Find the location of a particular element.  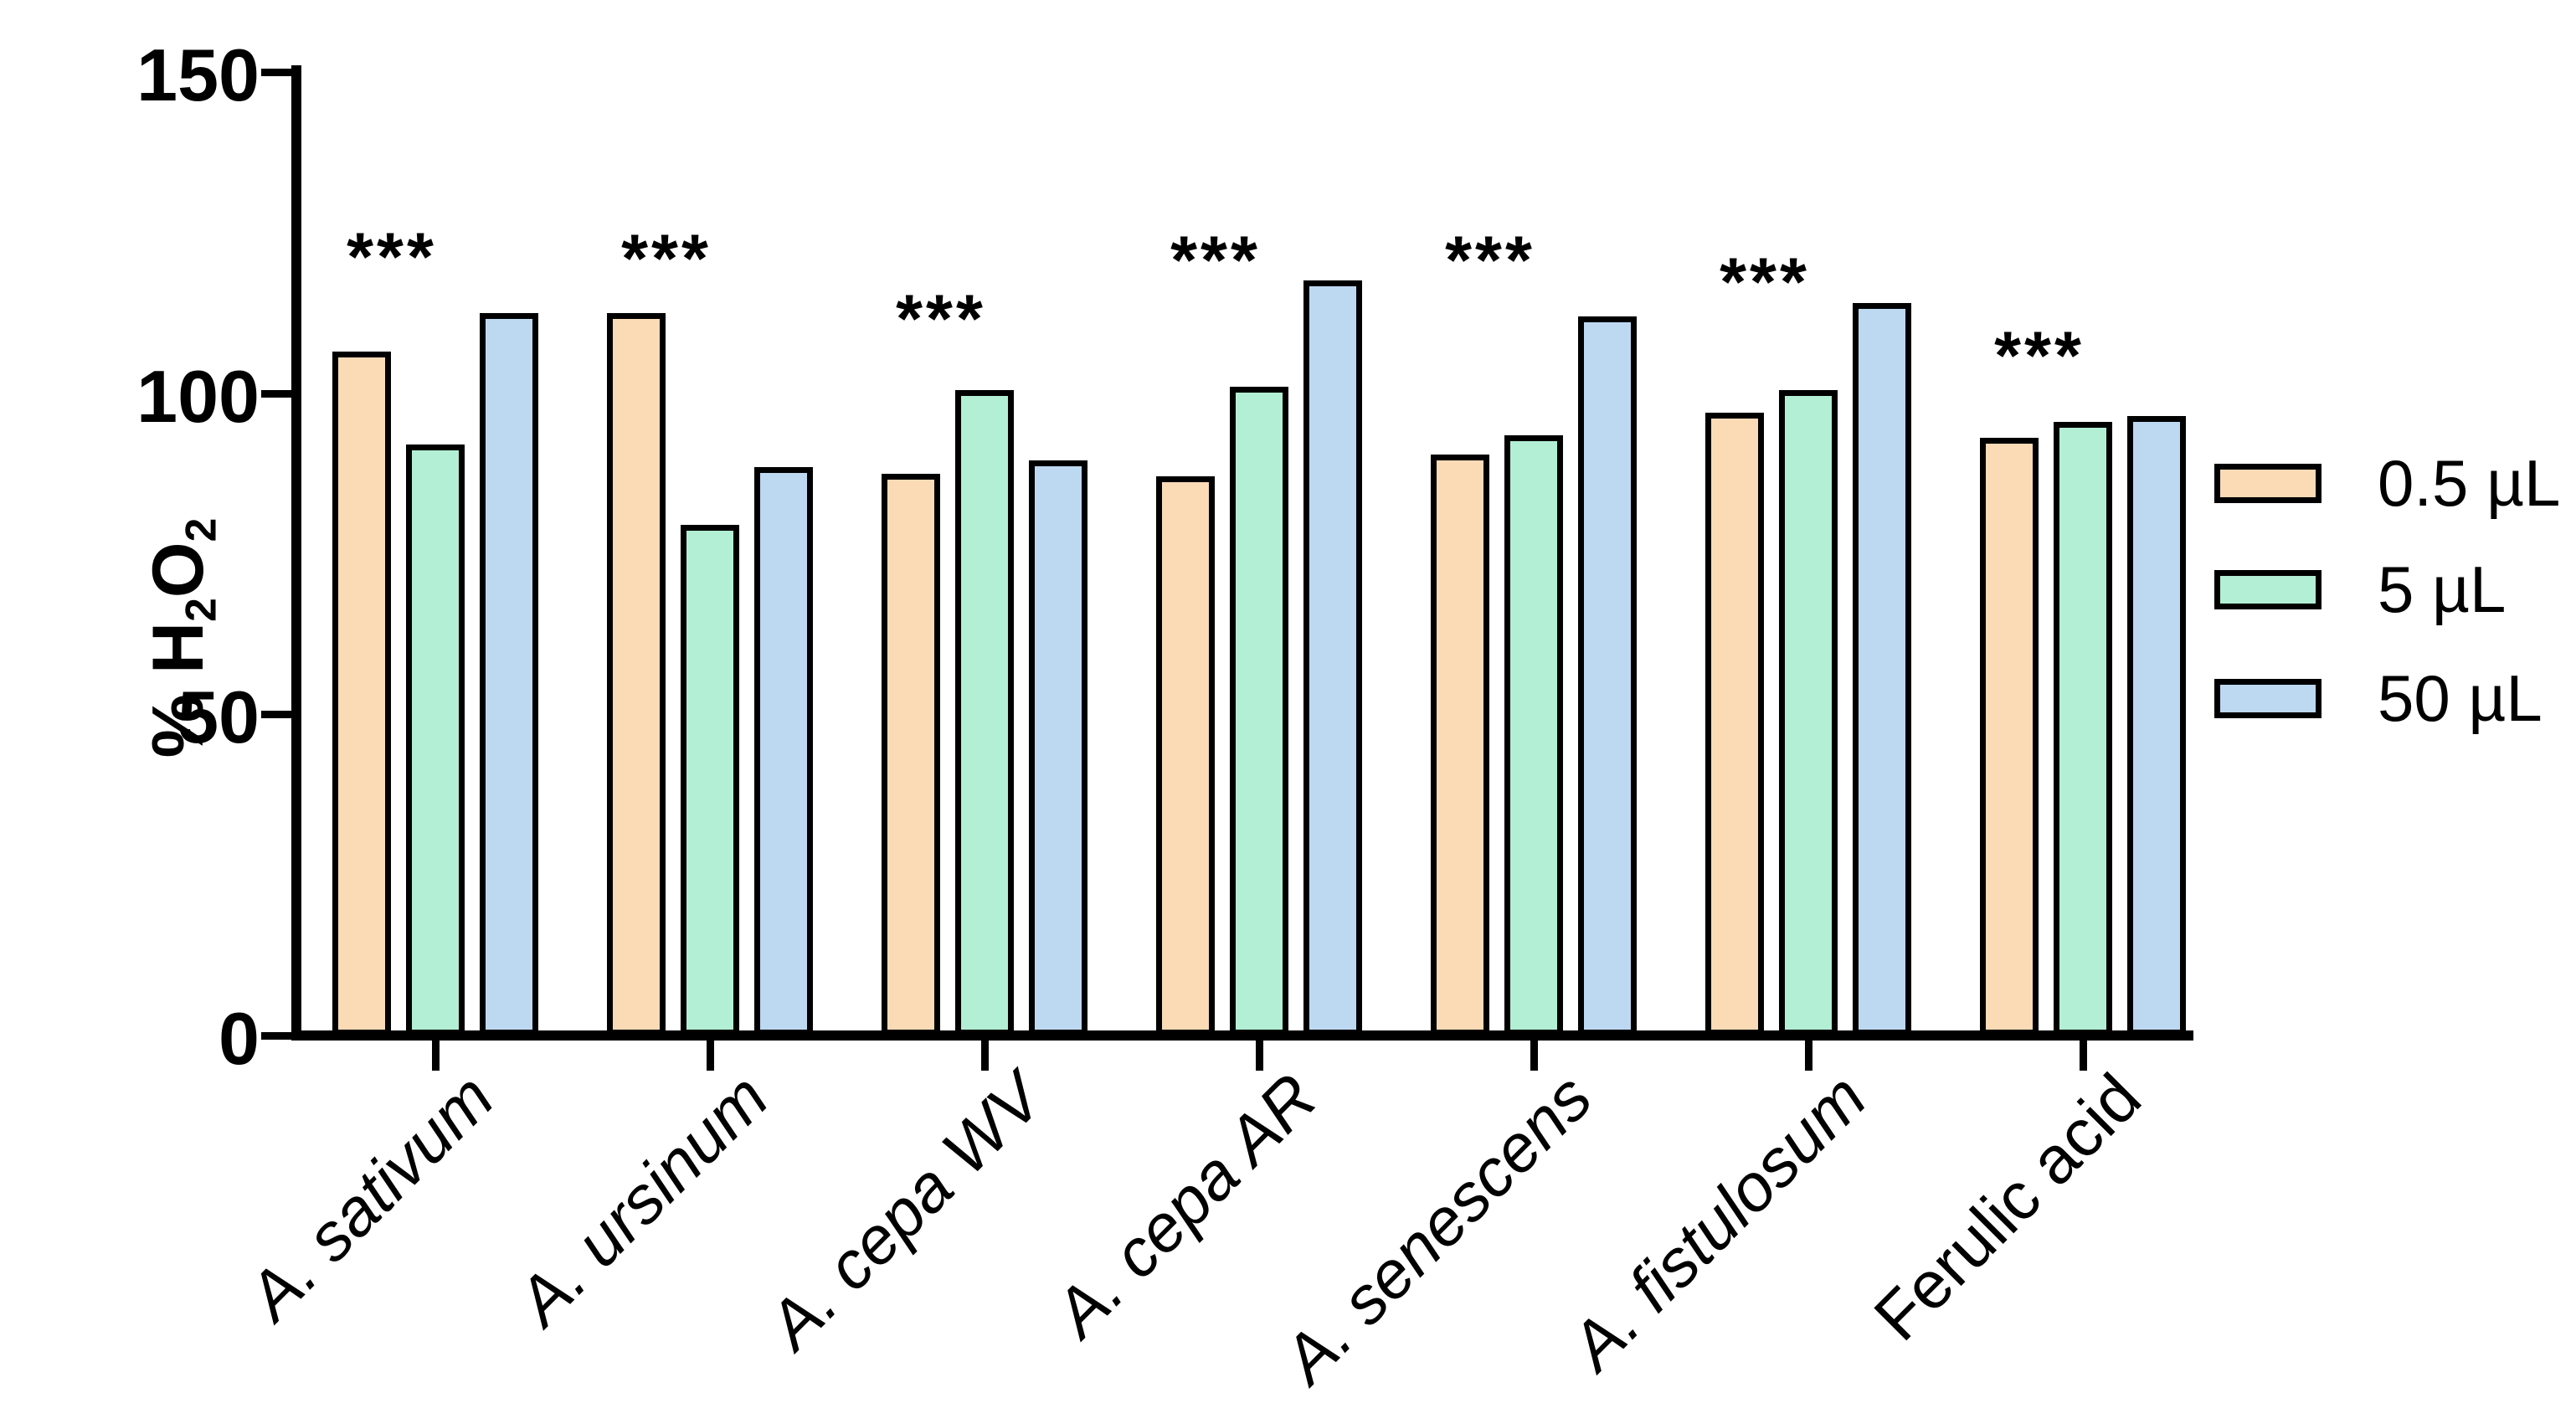

x-category-label: Ferulic acid is located at coordinates (2007, 1207).